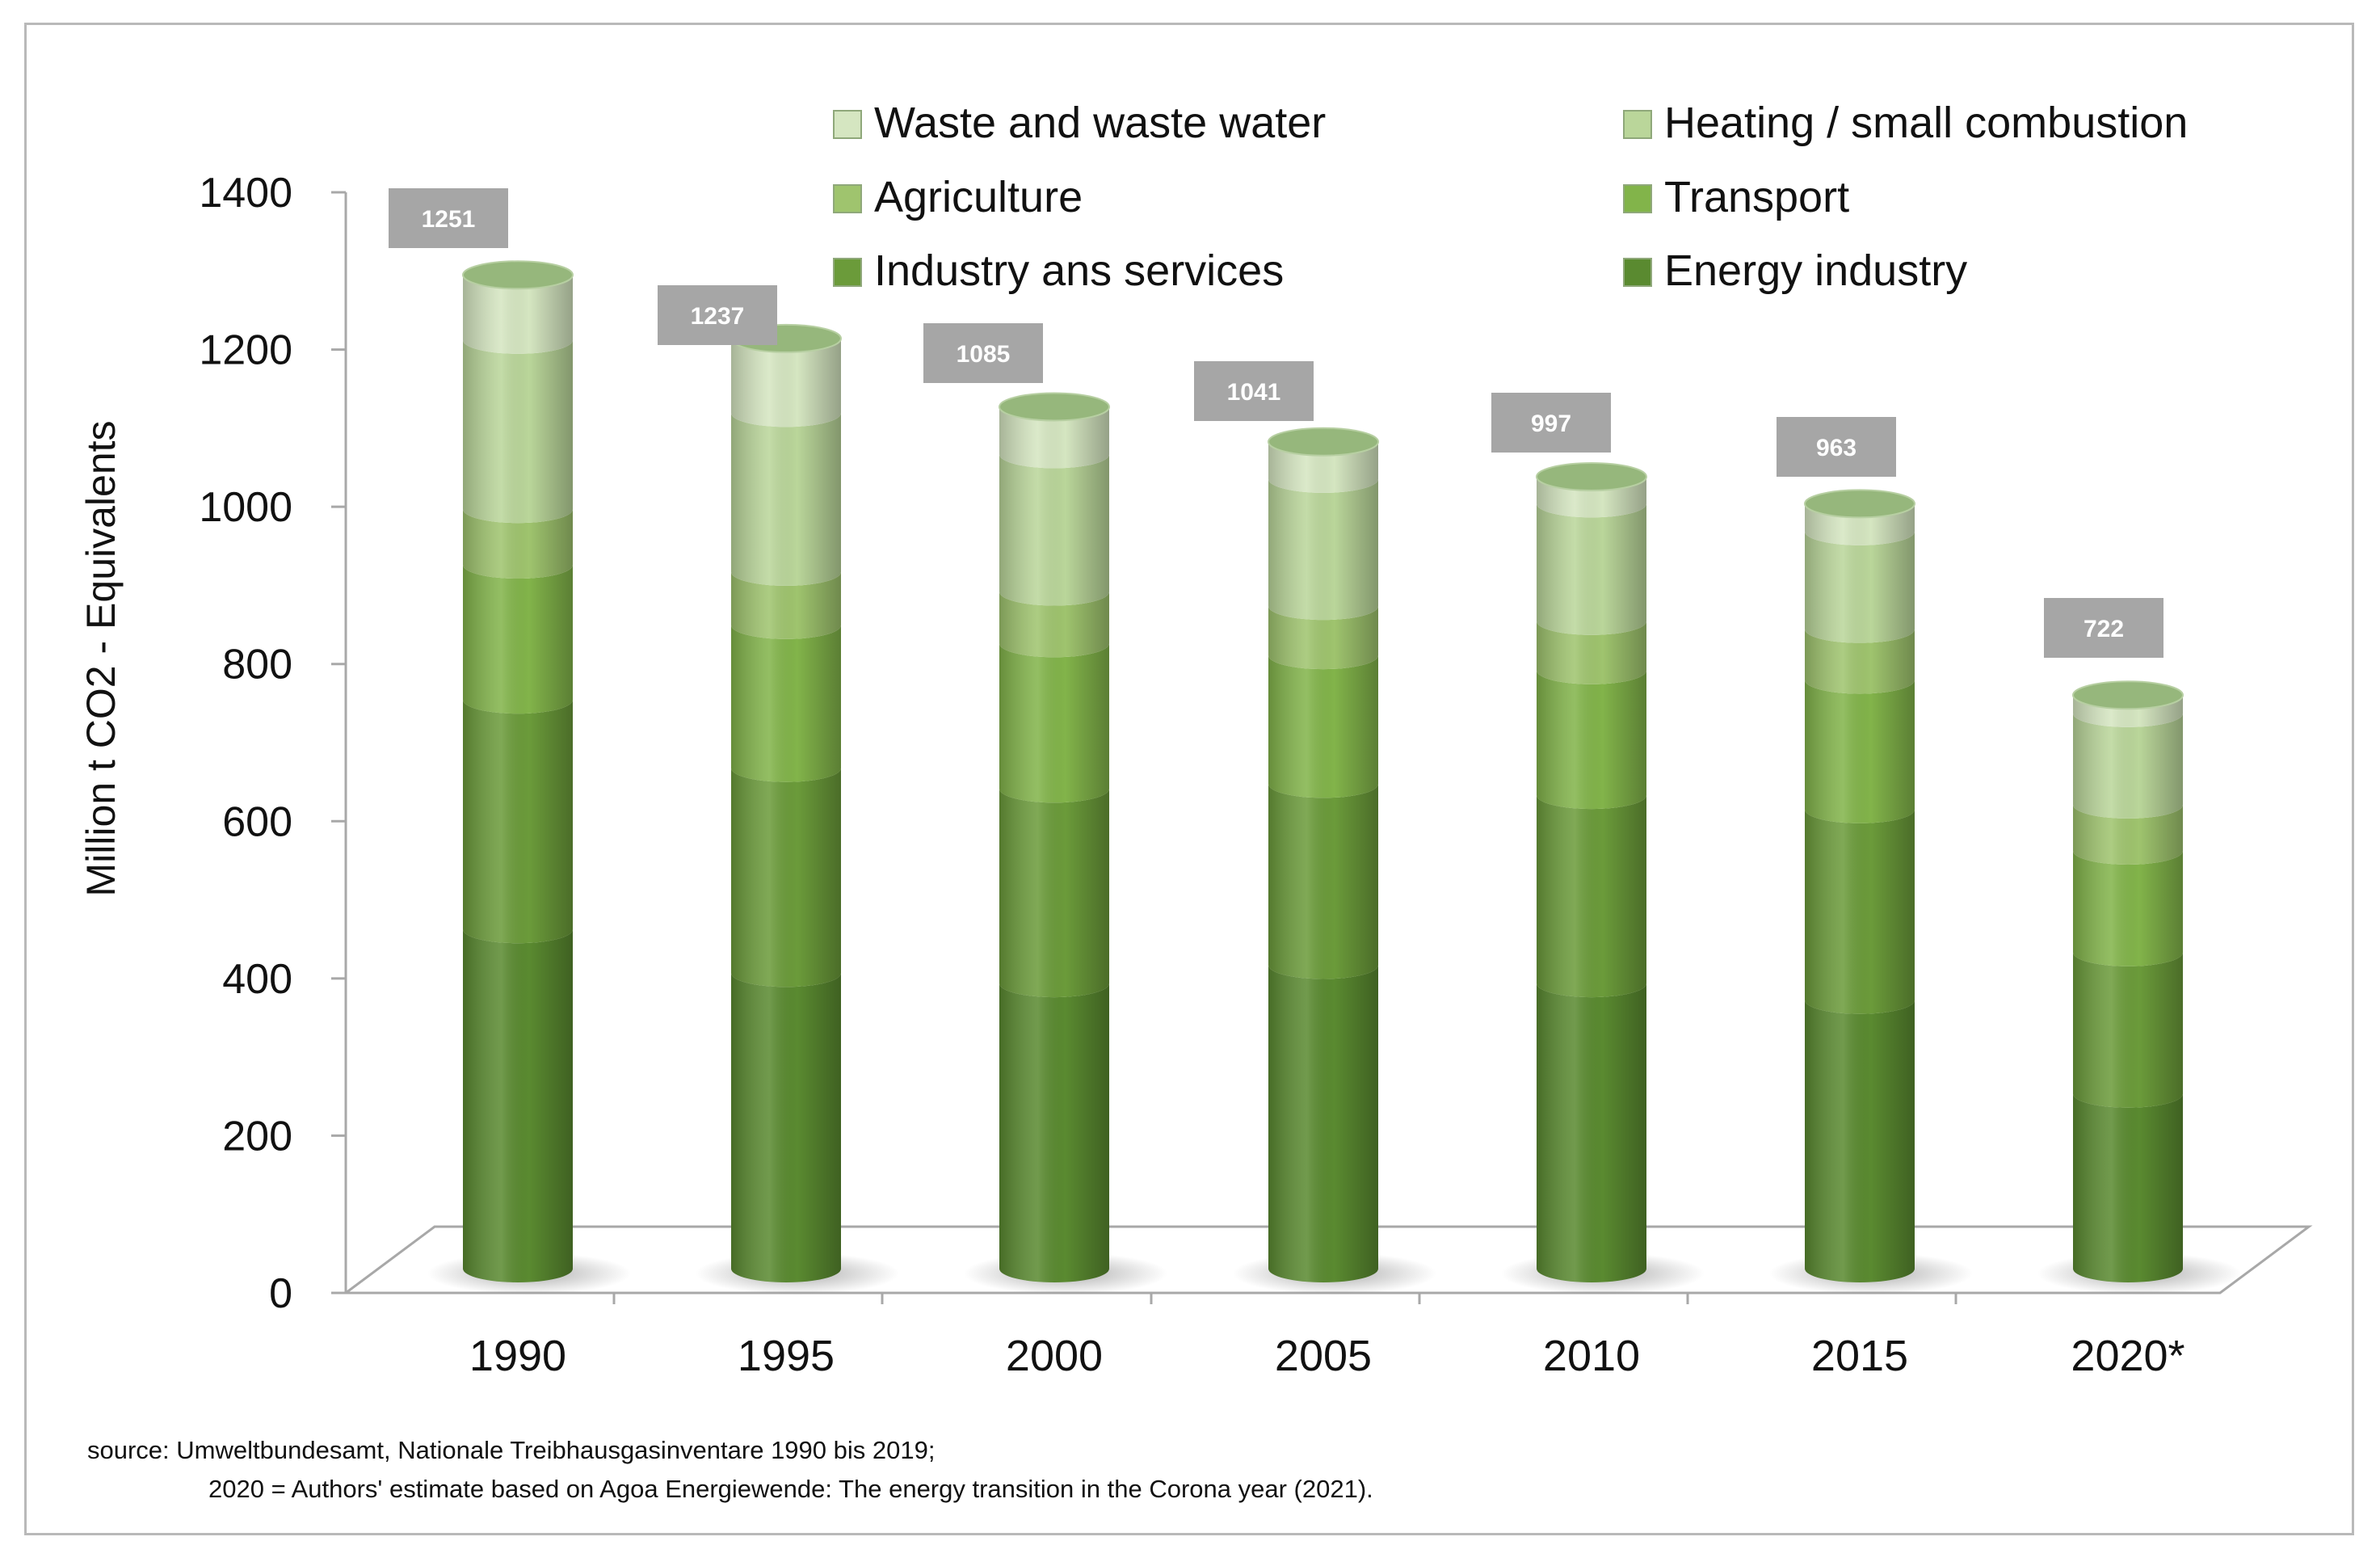 This screenshot has width=2380, height=1562. I want to click on x-tick-label-2020: 2020*, so click(2127, 1356).